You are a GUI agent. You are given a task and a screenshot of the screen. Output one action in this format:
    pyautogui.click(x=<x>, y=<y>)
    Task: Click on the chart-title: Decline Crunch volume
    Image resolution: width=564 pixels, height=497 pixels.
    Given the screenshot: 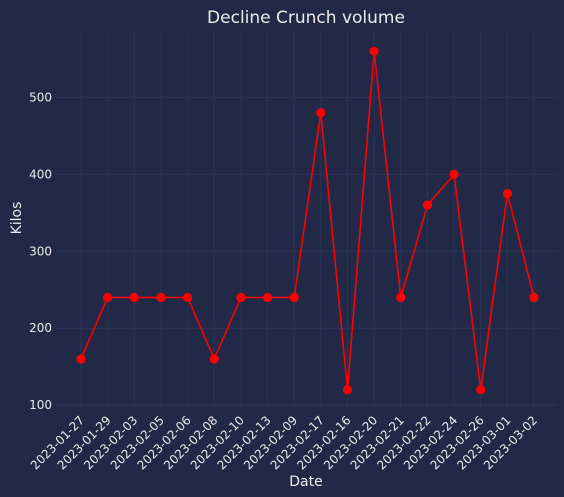 What is the action you would take?
    pyautogui.click(x=306, y=18)
    